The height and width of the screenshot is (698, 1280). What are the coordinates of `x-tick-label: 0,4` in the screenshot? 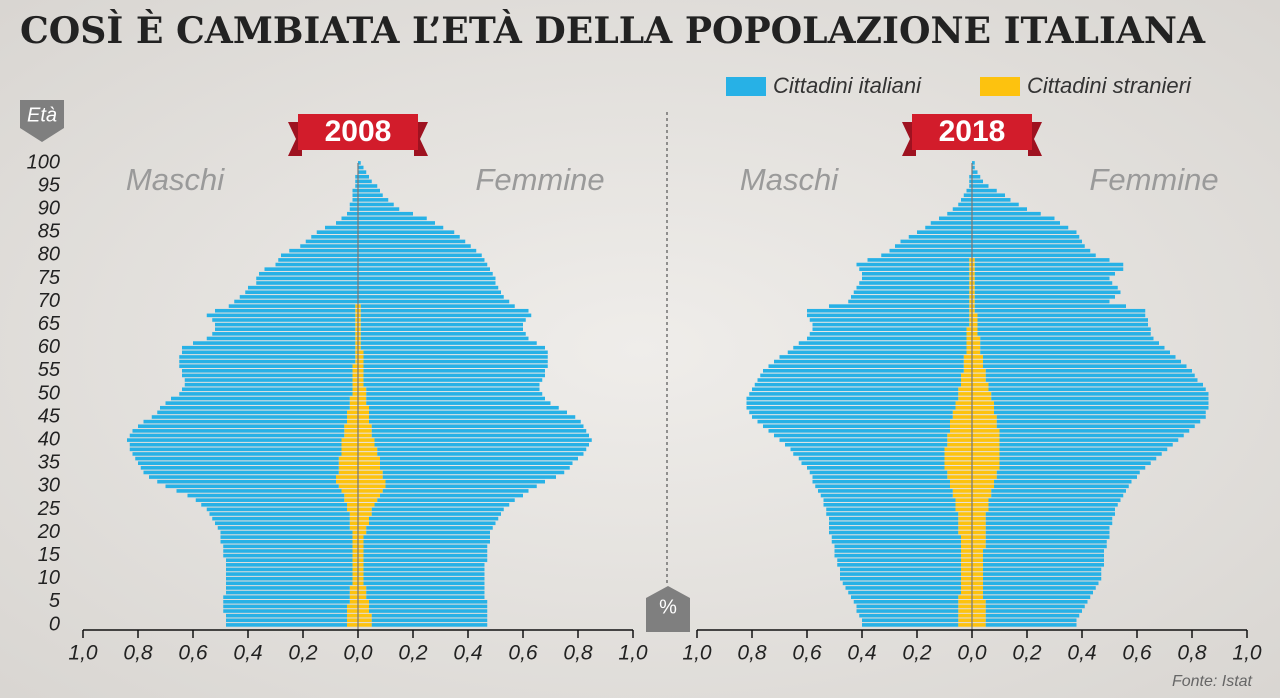 It's located at (247, 653).